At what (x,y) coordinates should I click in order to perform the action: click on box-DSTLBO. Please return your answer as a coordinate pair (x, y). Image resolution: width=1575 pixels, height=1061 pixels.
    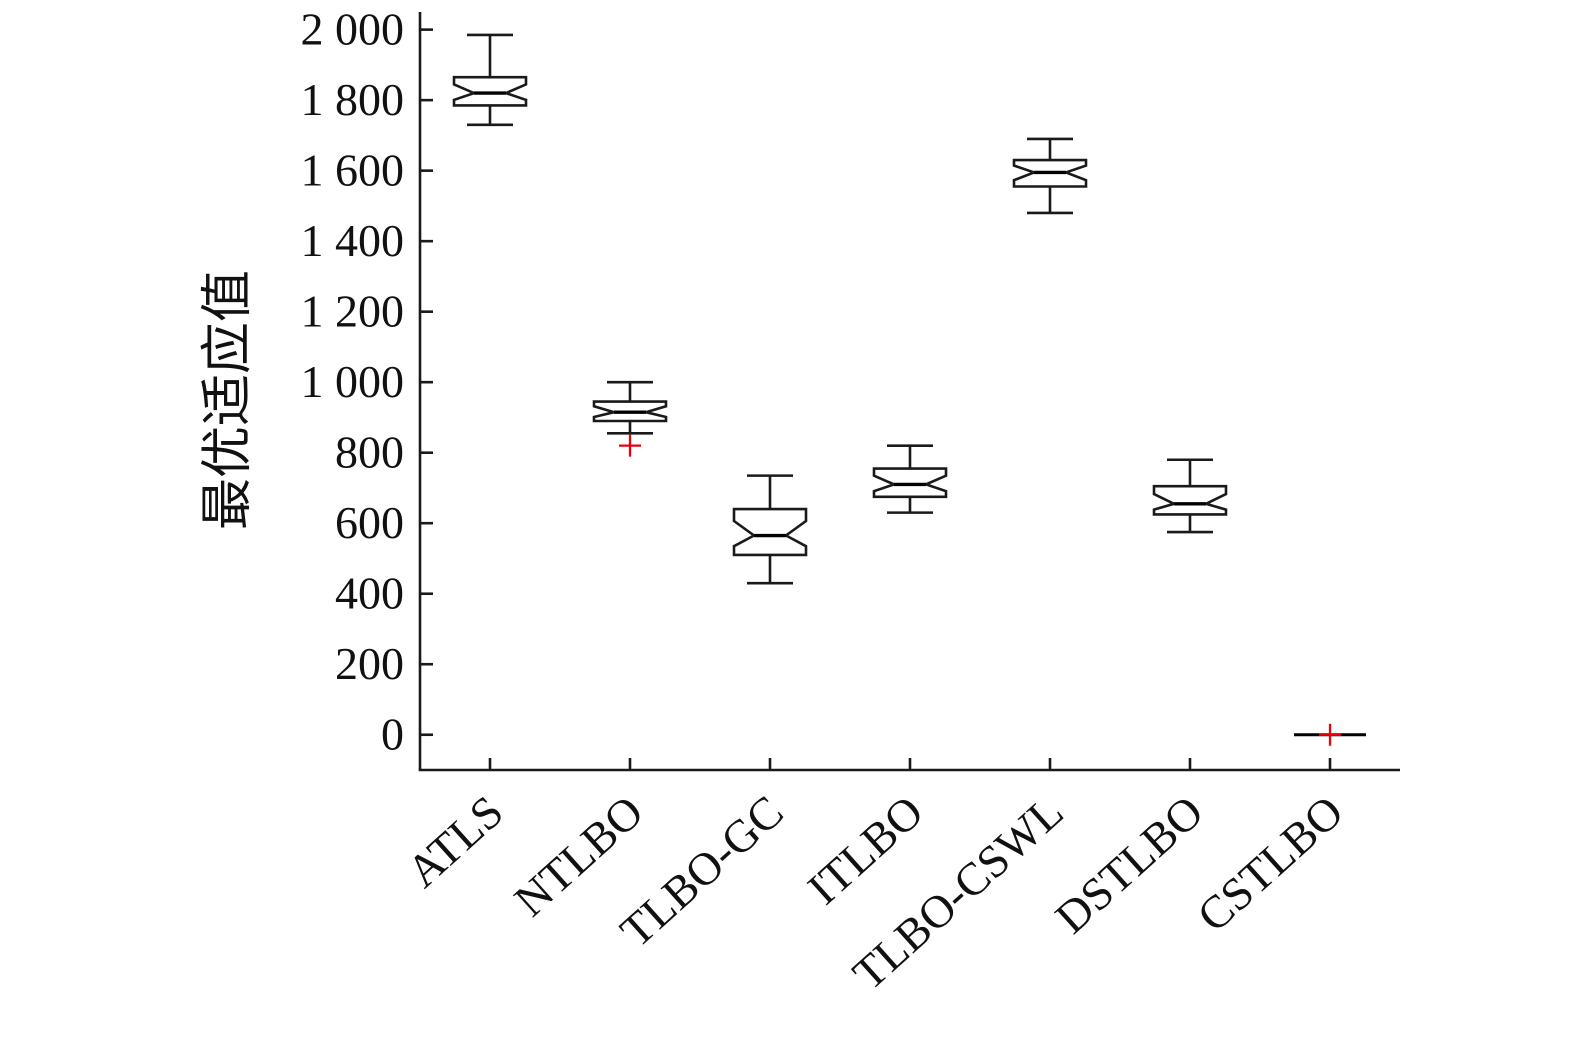
    Looking at the image, I should click on (1190, 496).